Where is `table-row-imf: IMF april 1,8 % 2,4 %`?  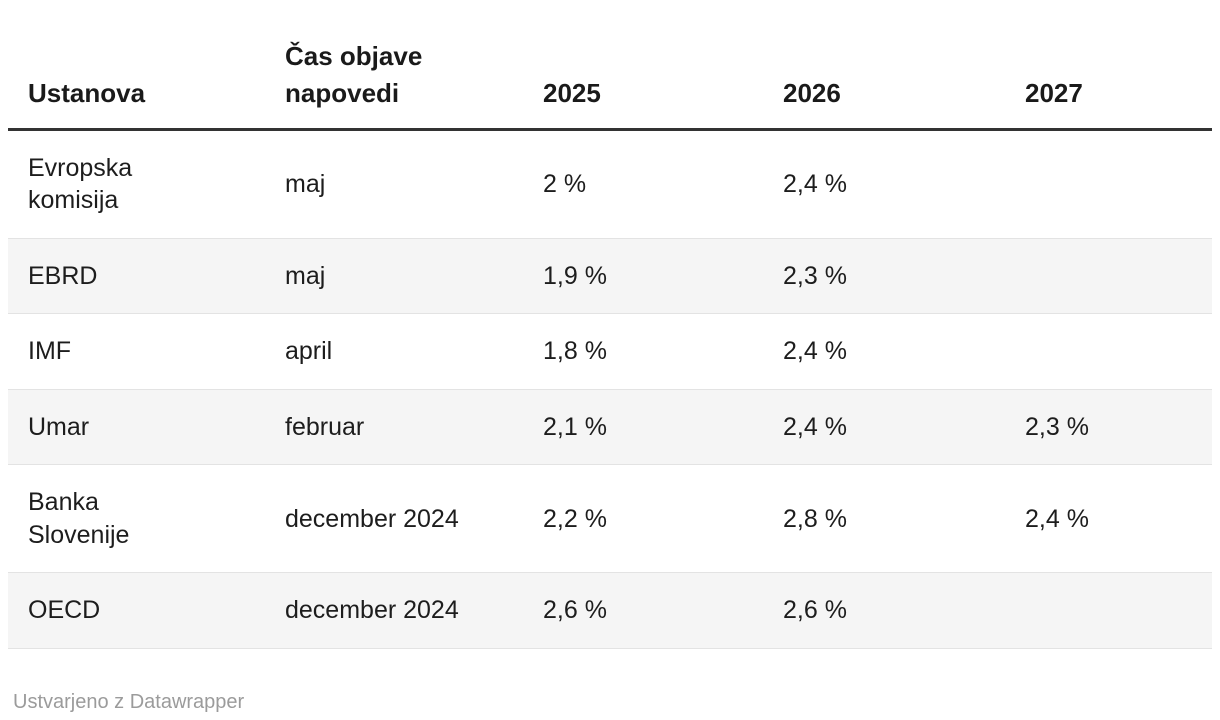 table-row-imf: IMF april 1,8 % 2,4 % is located at coordinates (610, 351).